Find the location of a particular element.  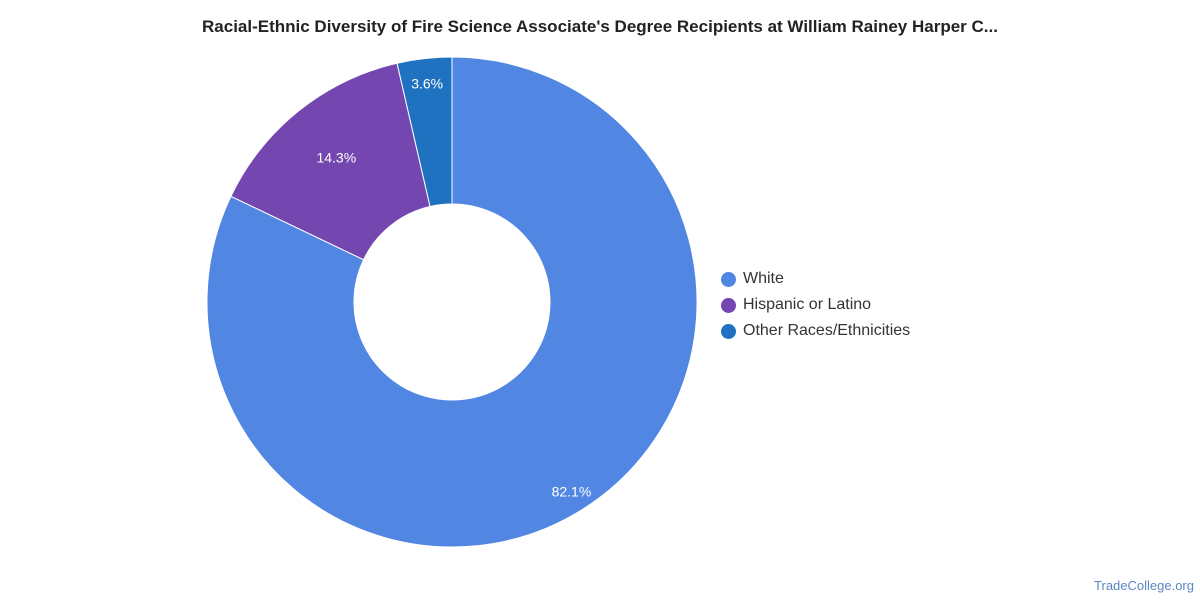

slice-label-other-races-ethnicities: 3.6% is located at coordinates (427, 83).